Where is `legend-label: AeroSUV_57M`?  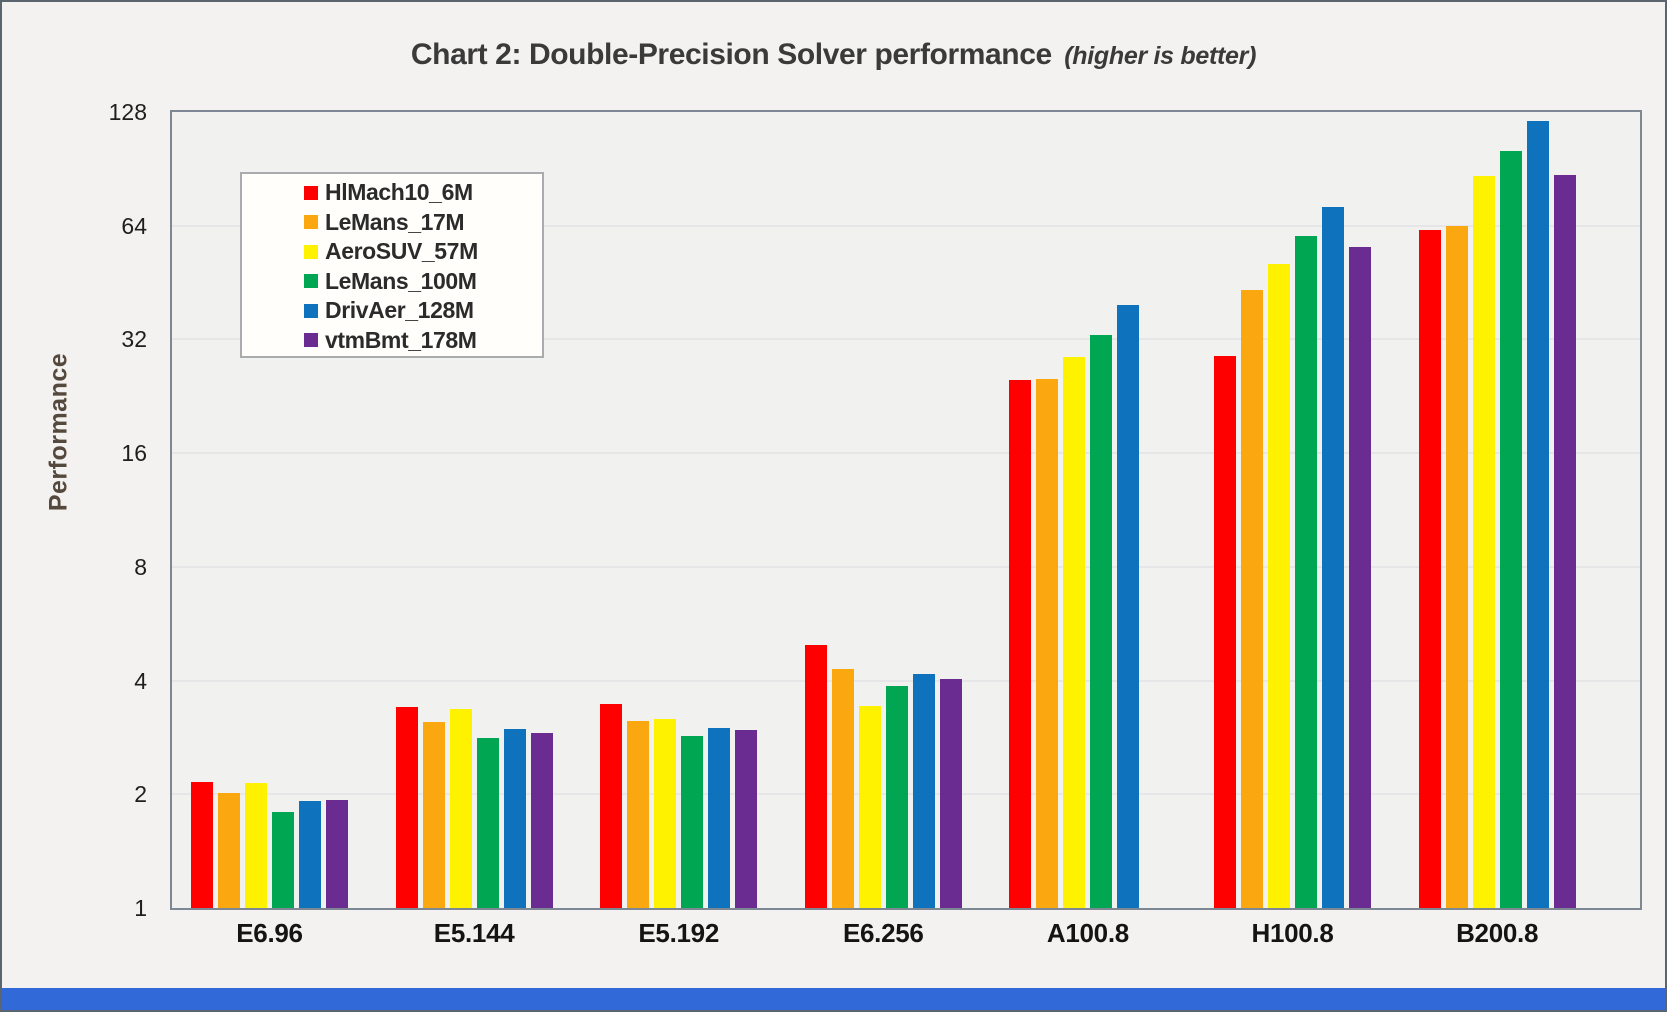
legend-label: AeroSUV_57M is located at coordinates (401, 251).